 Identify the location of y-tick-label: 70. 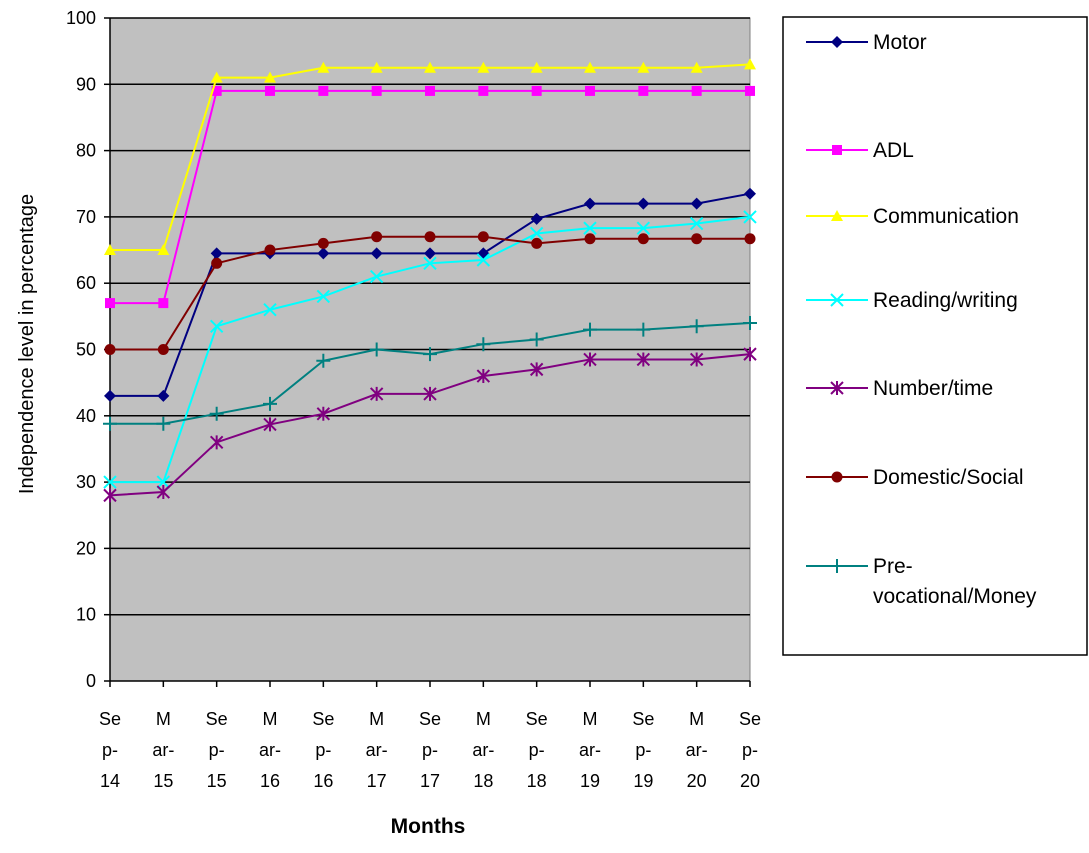
(86, 217).